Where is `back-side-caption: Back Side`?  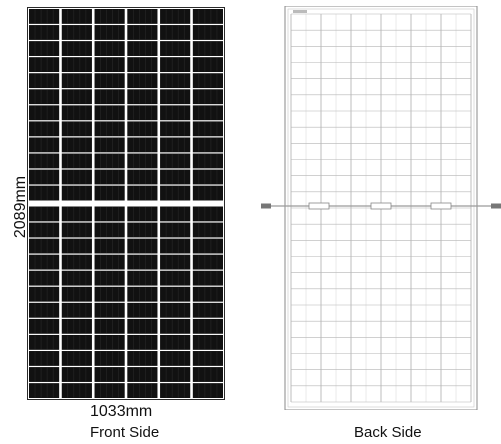 back-side-caption: Back Side is located at coordinates (388, 432).